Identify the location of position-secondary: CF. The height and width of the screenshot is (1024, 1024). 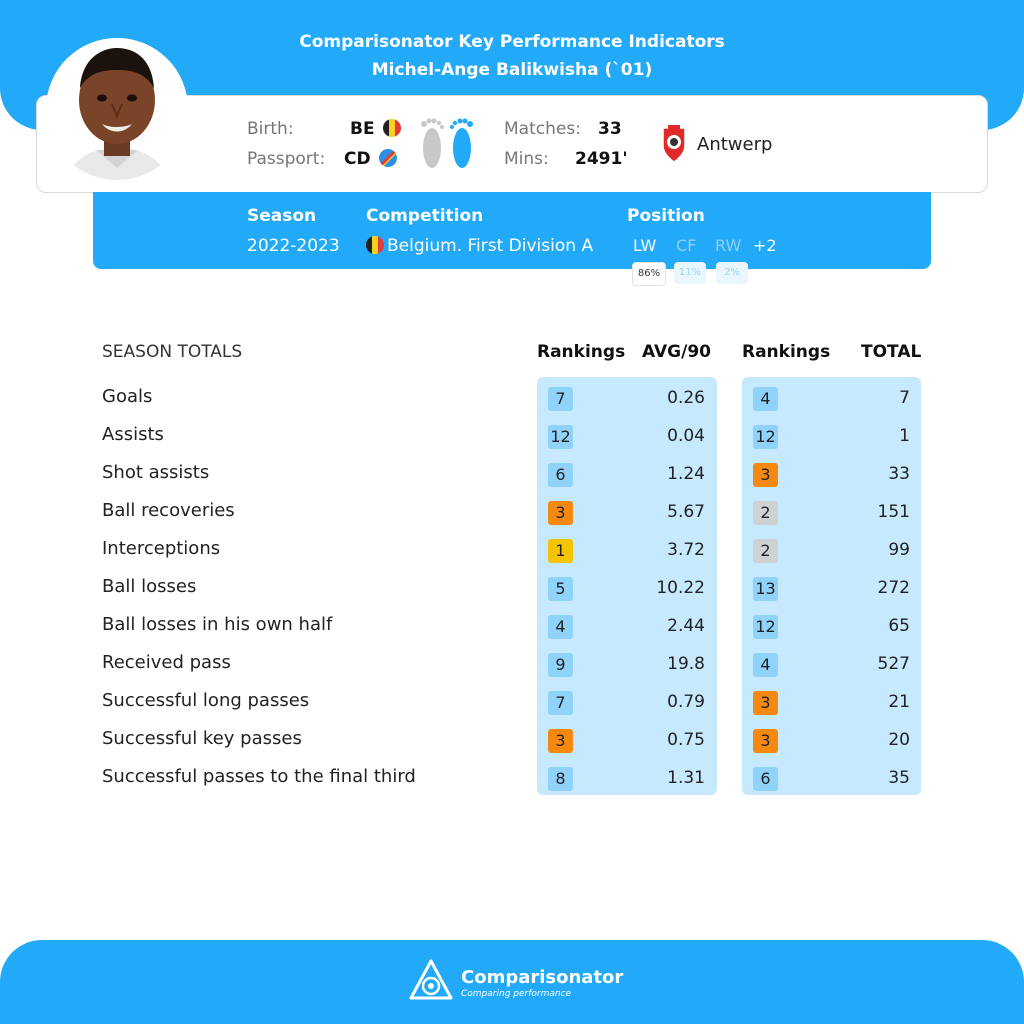
(686, 245).